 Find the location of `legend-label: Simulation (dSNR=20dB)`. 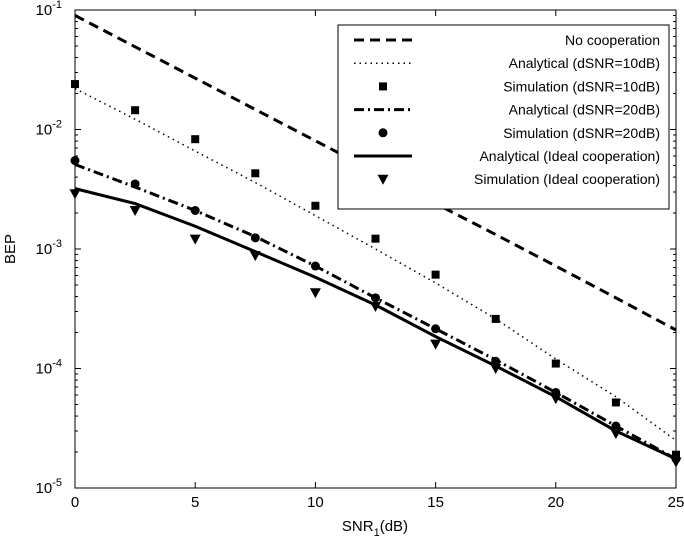

legend-label: Simulation (dSNR=20dB) is located at coordinates (581, 133).